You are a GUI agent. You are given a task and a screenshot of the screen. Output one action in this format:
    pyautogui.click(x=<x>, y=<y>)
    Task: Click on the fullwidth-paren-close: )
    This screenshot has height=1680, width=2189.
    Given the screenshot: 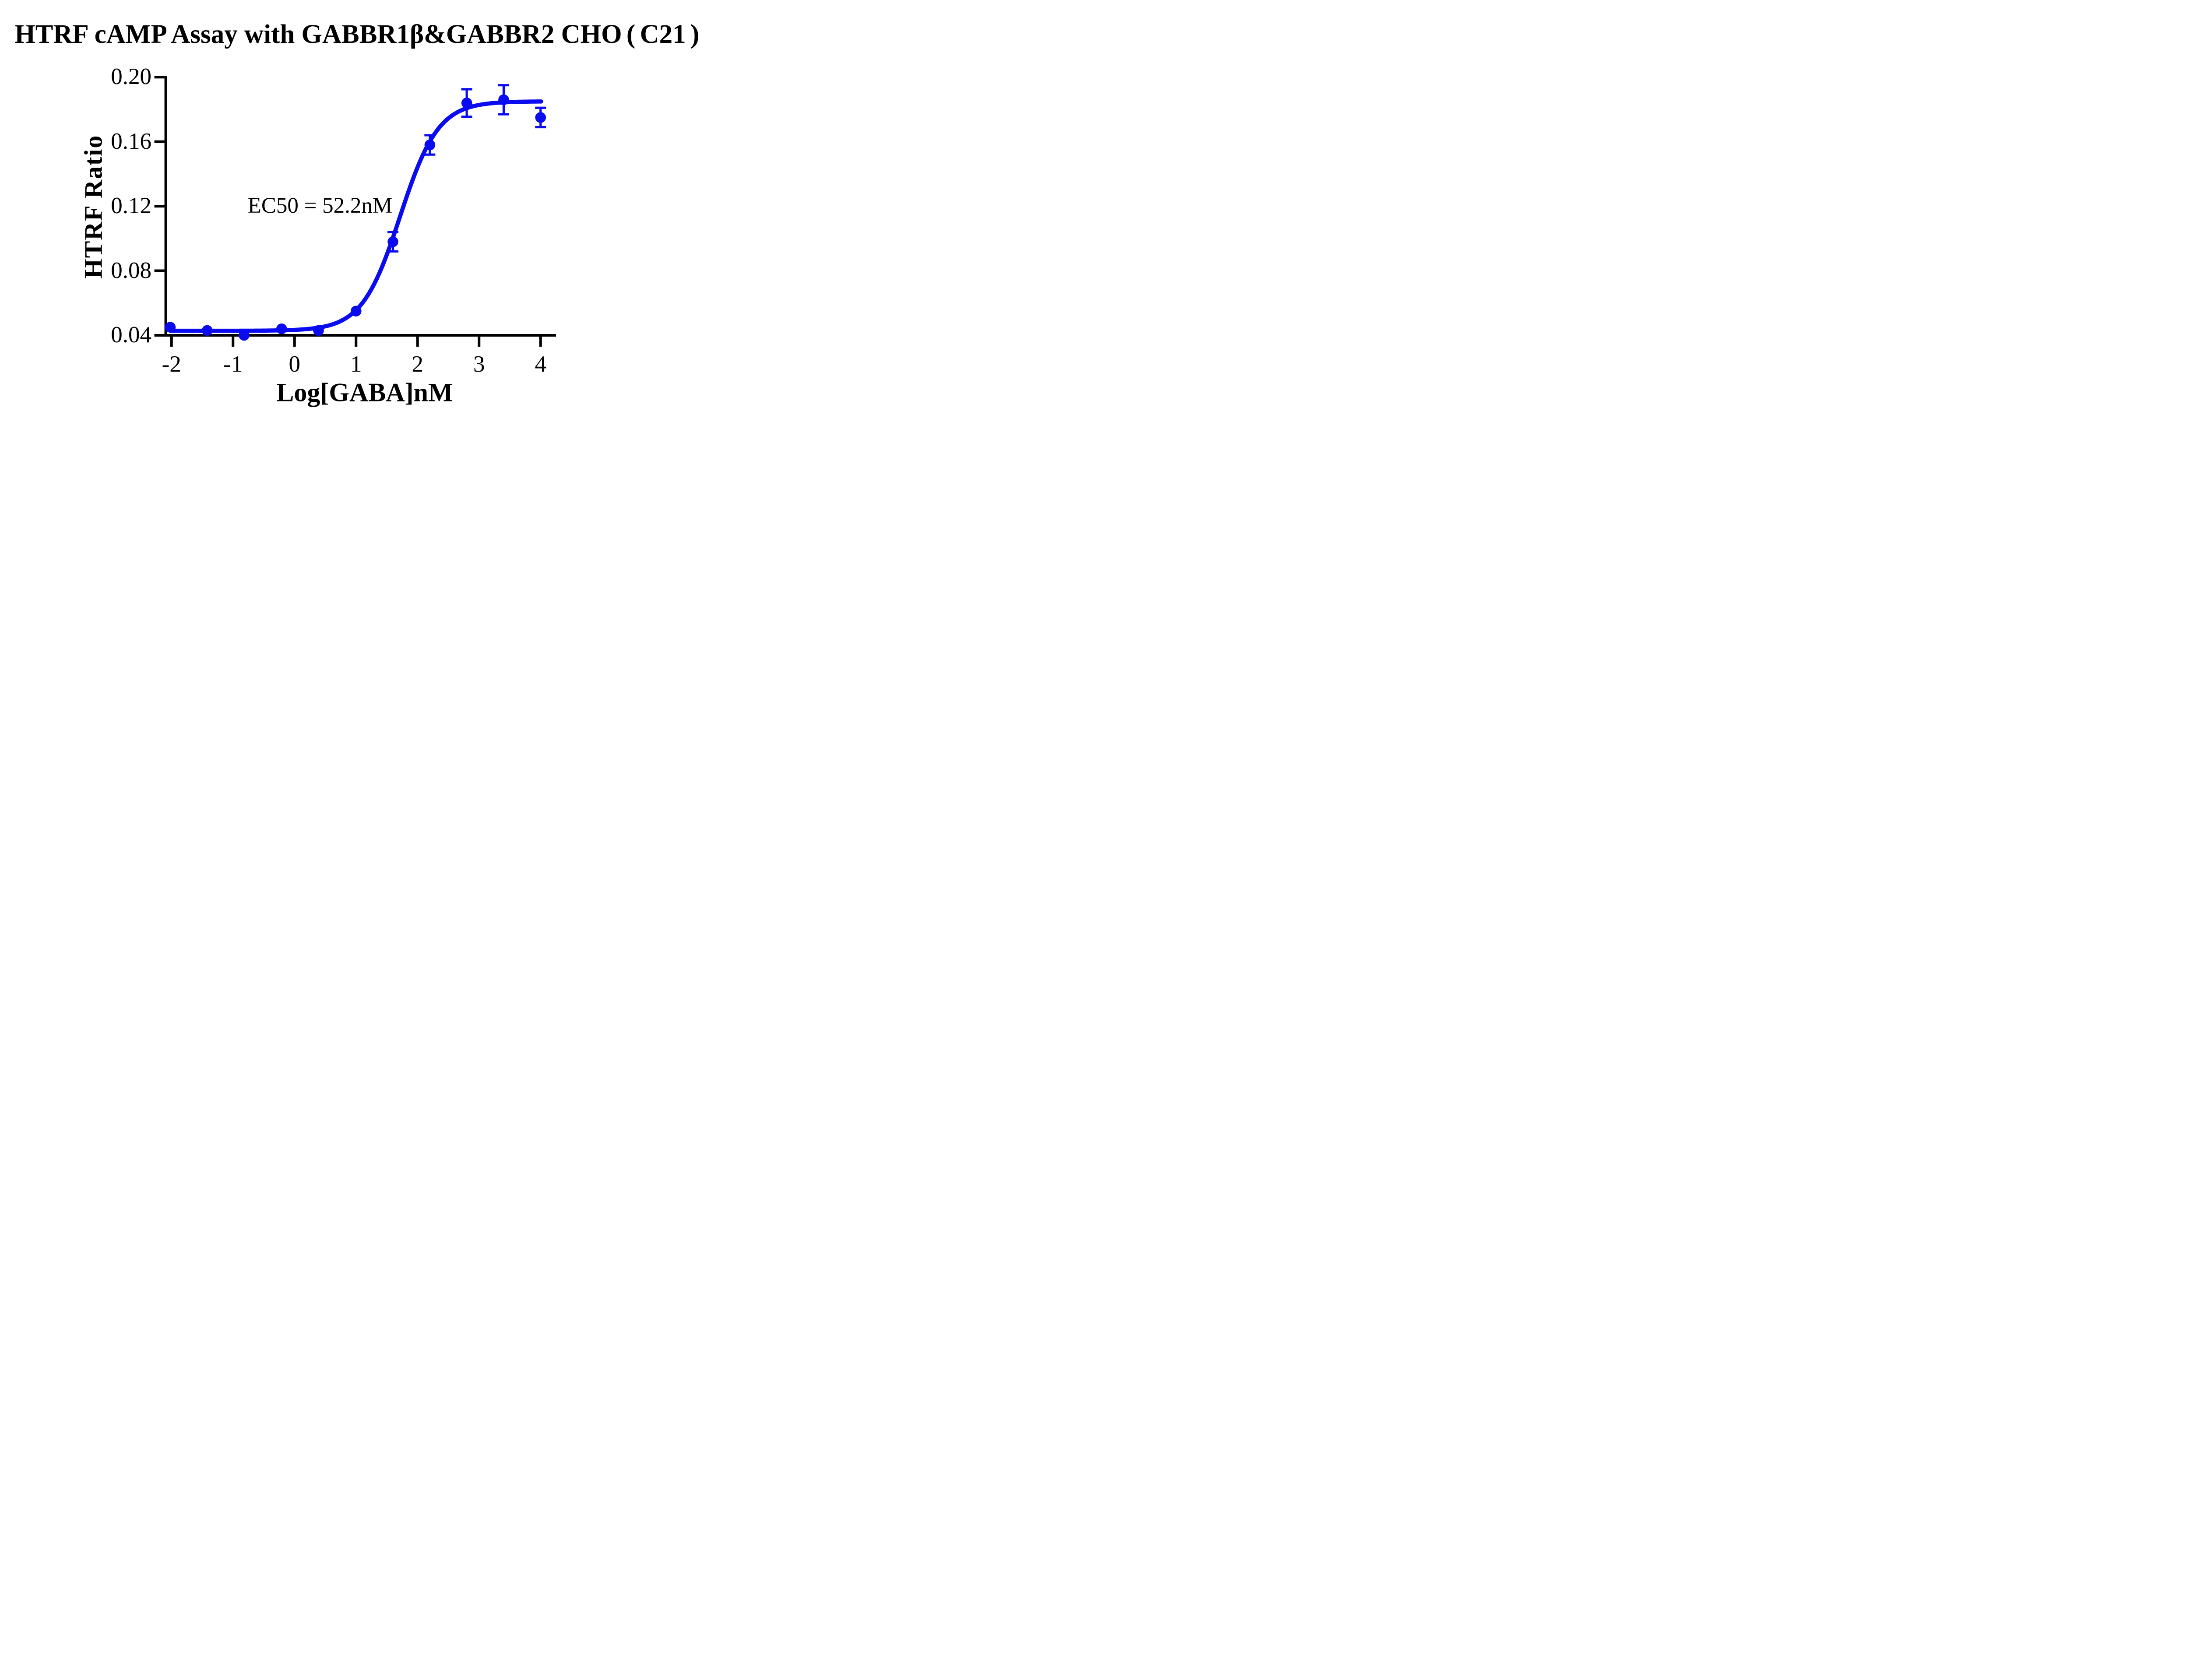 What is the action you would take?
    pyautogui.click(x=695, y=34)
    